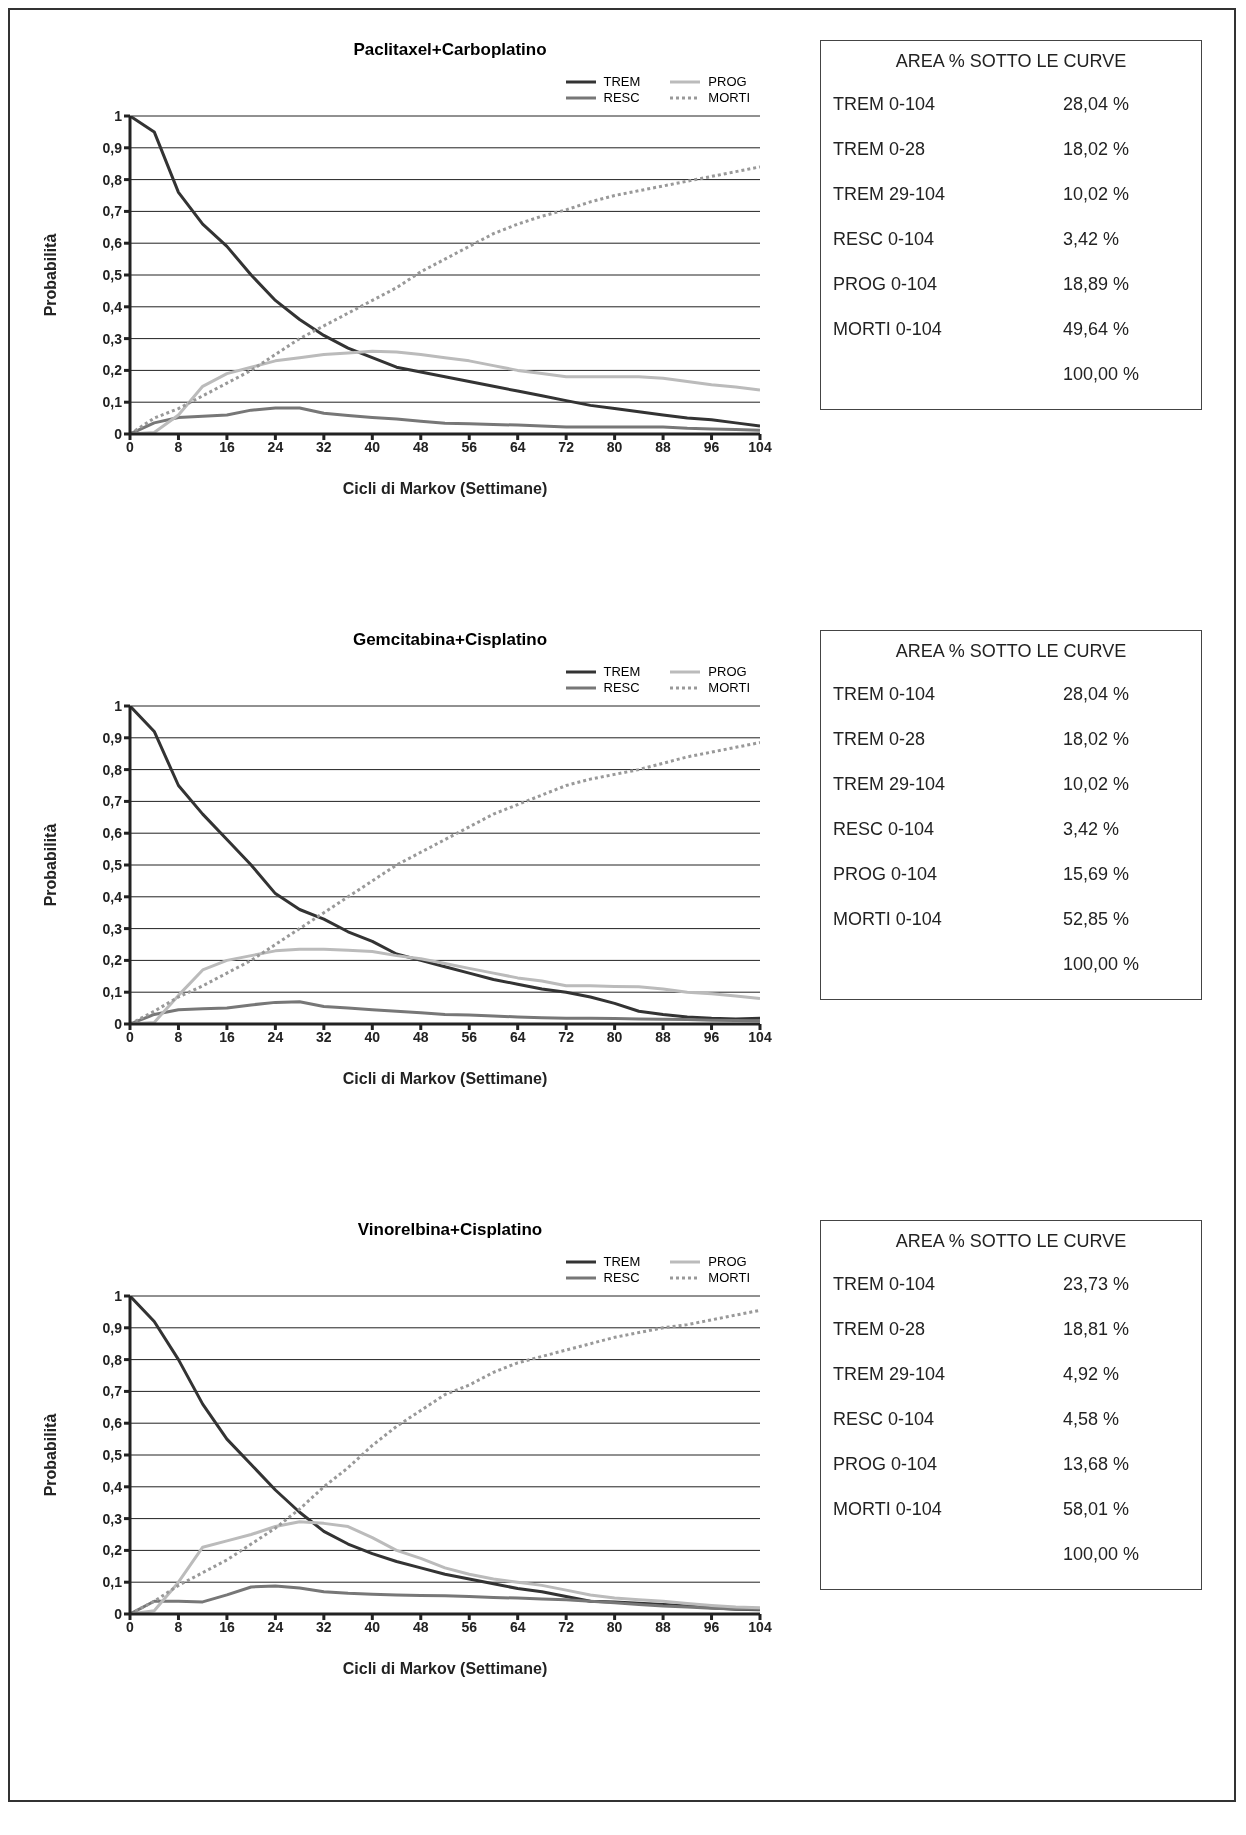 Image resolution: width=1246 pixels, height=1835 pixels. I want to click on text: 13,68 %, so click(1096, 1464).